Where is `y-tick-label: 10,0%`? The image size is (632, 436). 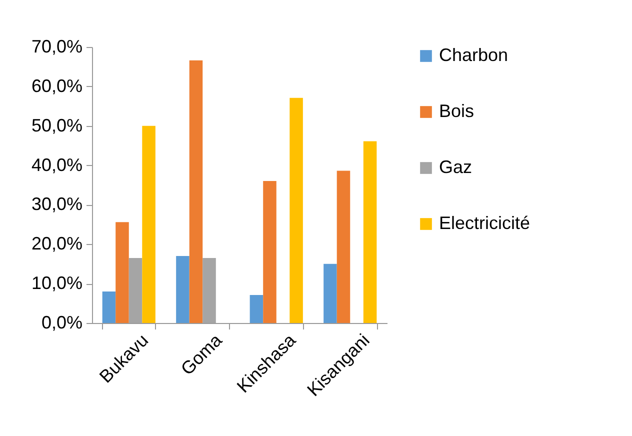
y-tick-label: 10,0% is located at coordinates (56, 283).